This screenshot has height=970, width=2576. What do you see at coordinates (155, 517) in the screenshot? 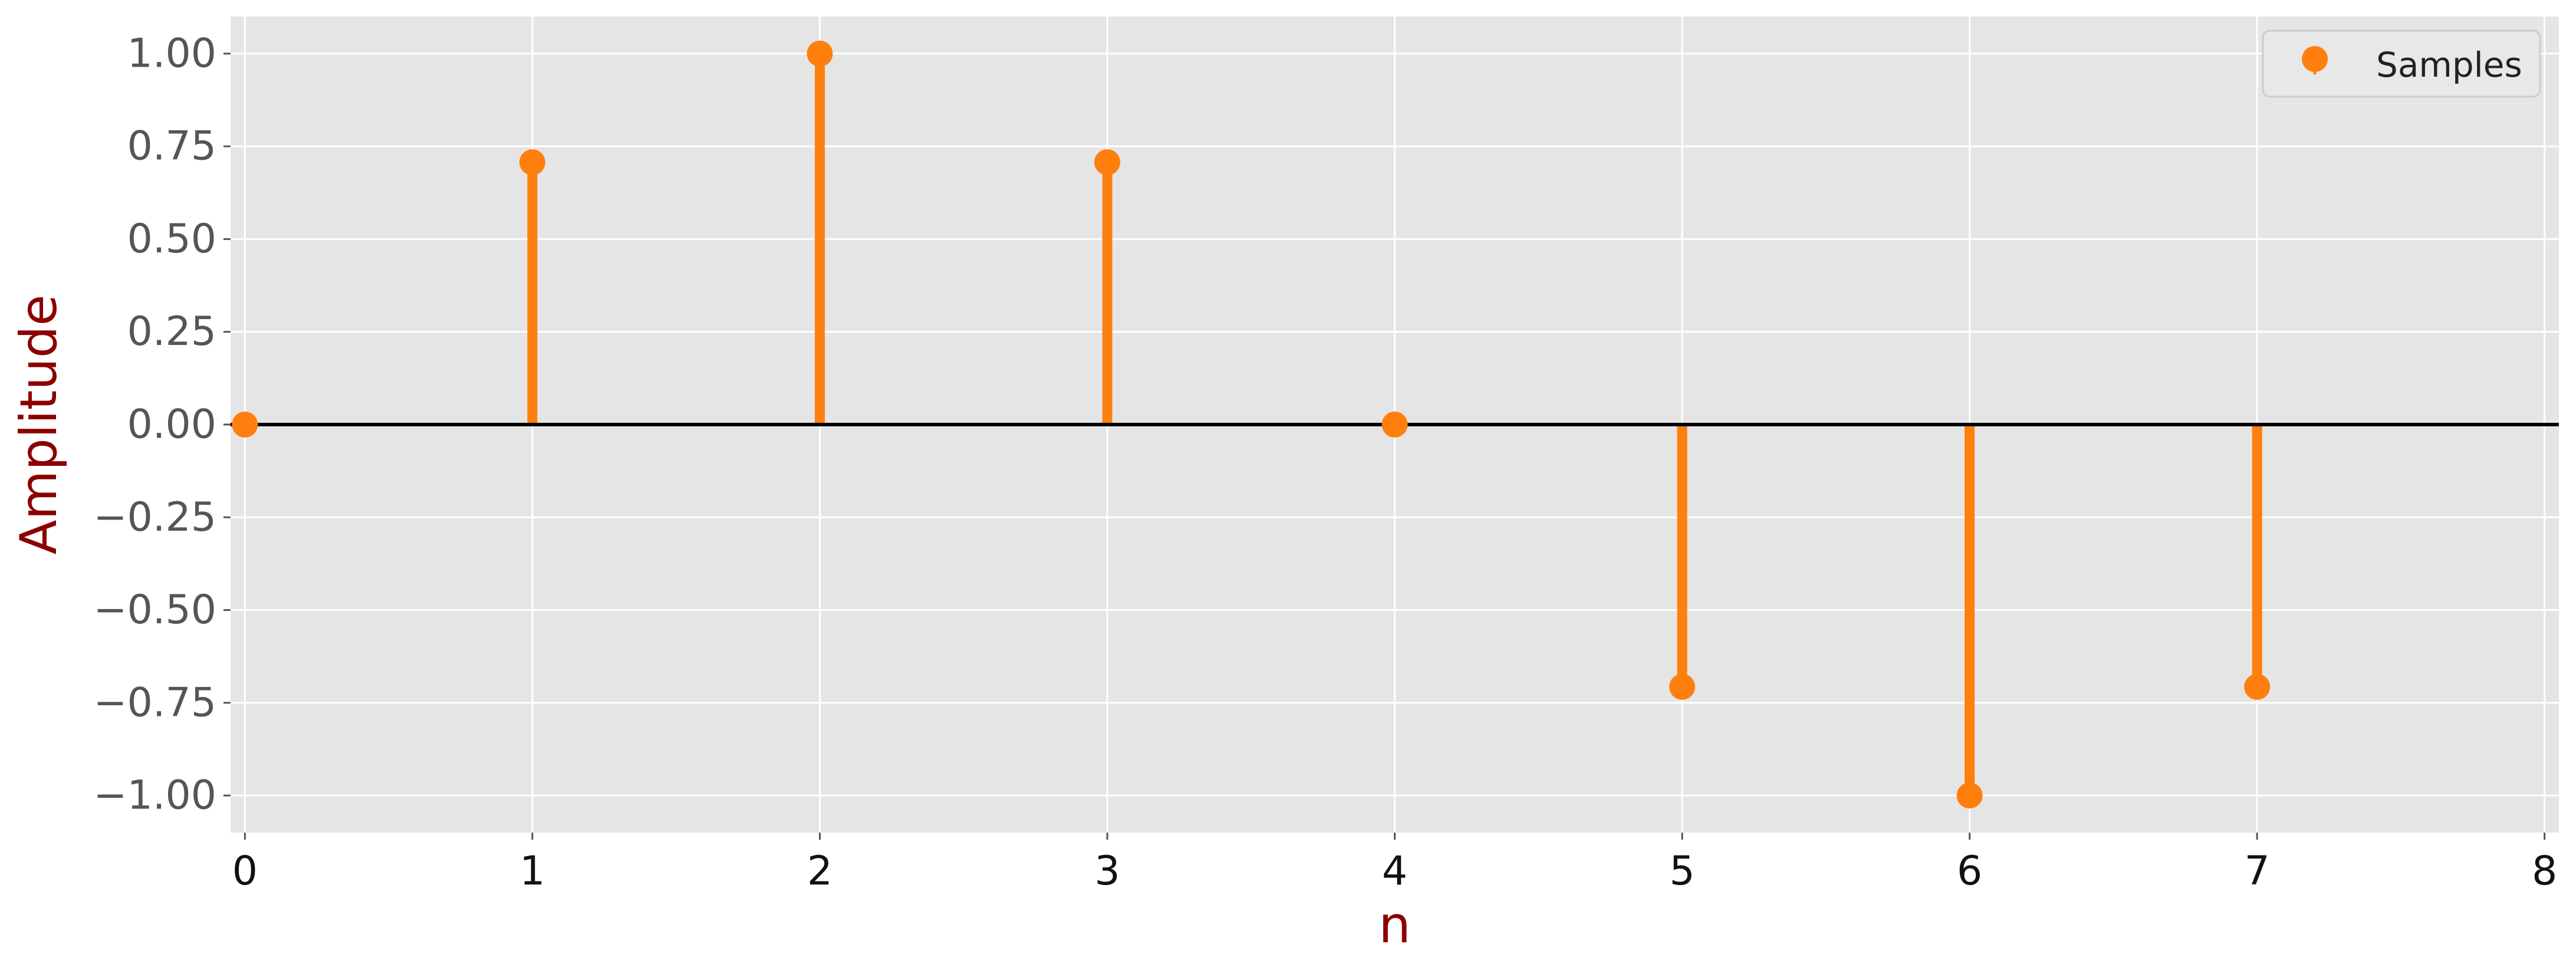
I see `y-tick-label: −0.25` at bounding box center [155, 517].